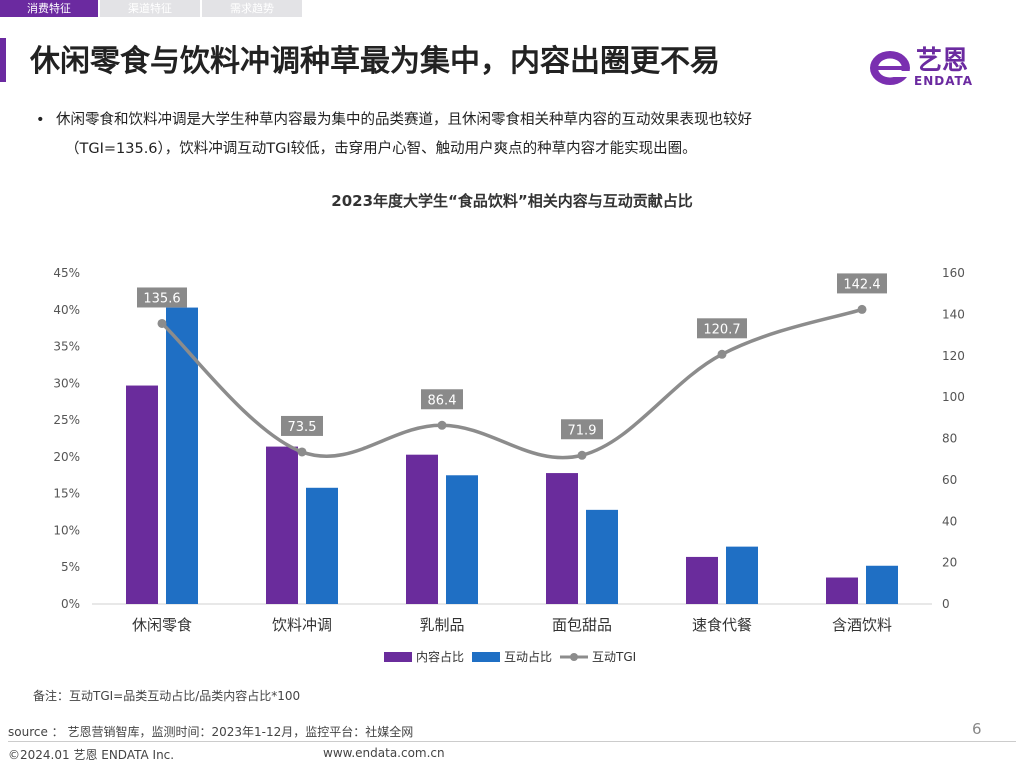 The width and height of the screenshot is (1024, 768). I want to click on y-right-tick-label: 100, so click(953, 397).